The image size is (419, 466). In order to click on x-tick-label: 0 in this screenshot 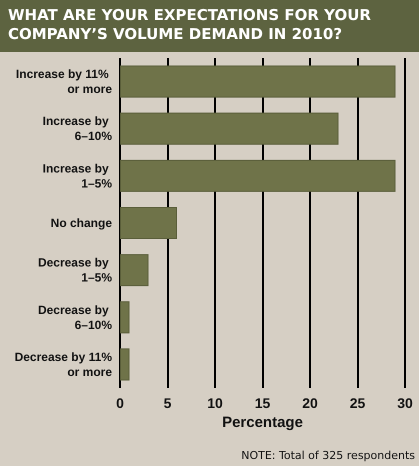, I will do `click(120, 403)`.